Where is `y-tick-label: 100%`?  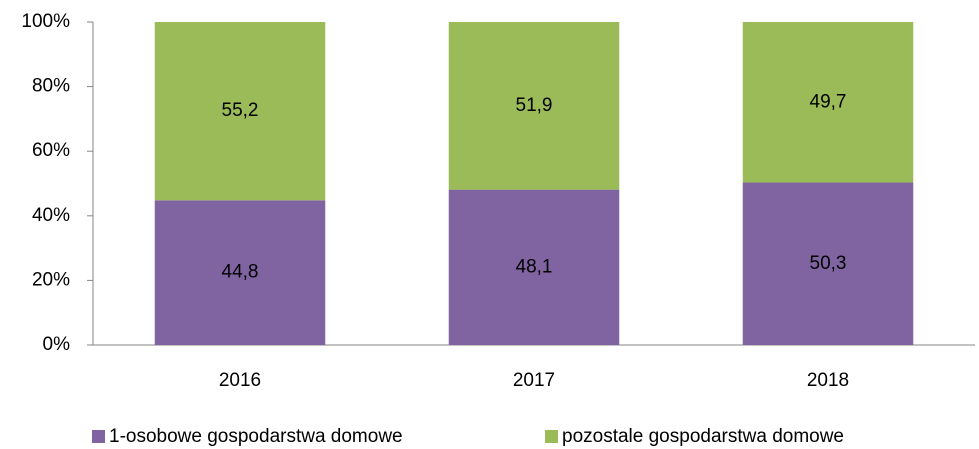
y-tick-label: 100% is located at coordinates (45, 21).